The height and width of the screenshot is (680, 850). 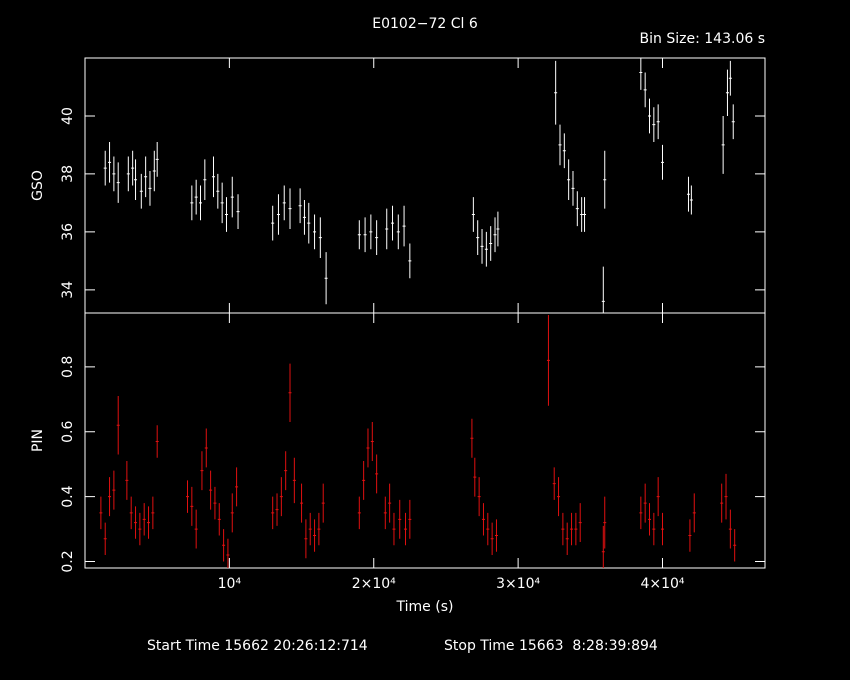 I want to click on bin-size: Bin Size: 143.06 s, so click(x=702, y=39).